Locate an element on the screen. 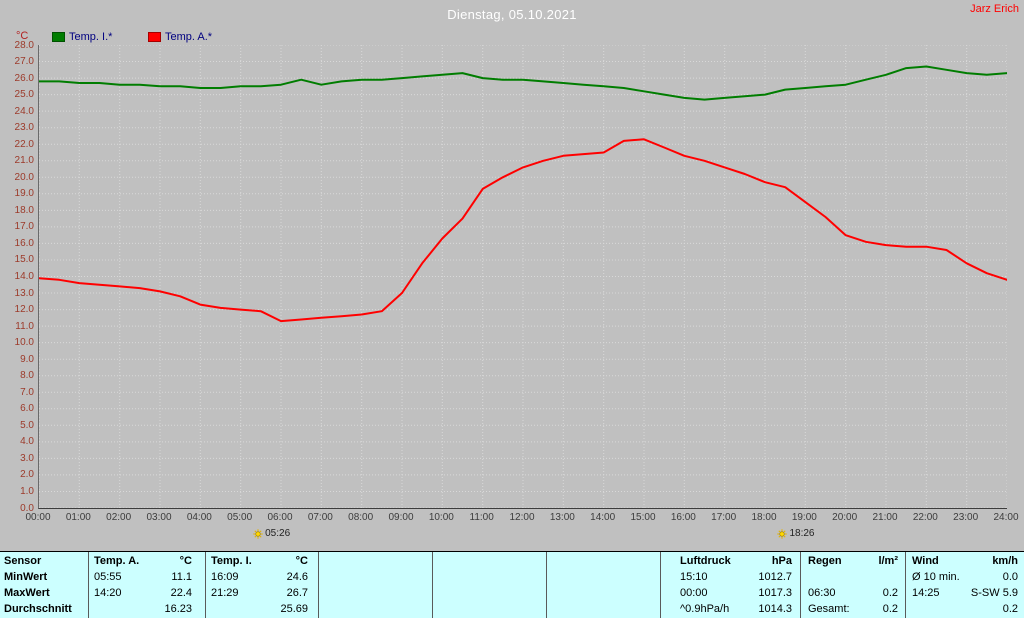 The width and height of the screenshot is (1024, 618). x-tick-label: 07:00 is located at coordinates (320, 517).